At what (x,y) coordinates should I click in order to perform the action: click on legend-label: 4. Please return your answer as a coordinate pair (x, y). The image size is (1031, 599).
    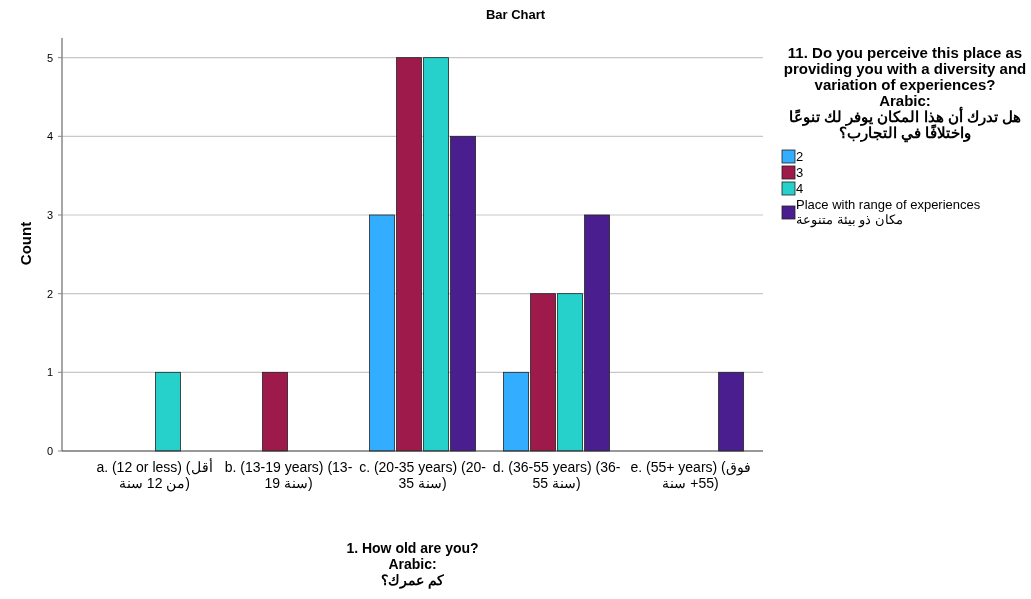
    Looking at the image, I should click on (800, 188).